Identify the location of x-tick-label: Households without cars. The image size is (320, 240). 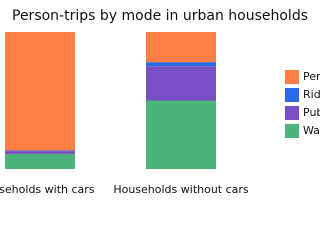
(181, 189).